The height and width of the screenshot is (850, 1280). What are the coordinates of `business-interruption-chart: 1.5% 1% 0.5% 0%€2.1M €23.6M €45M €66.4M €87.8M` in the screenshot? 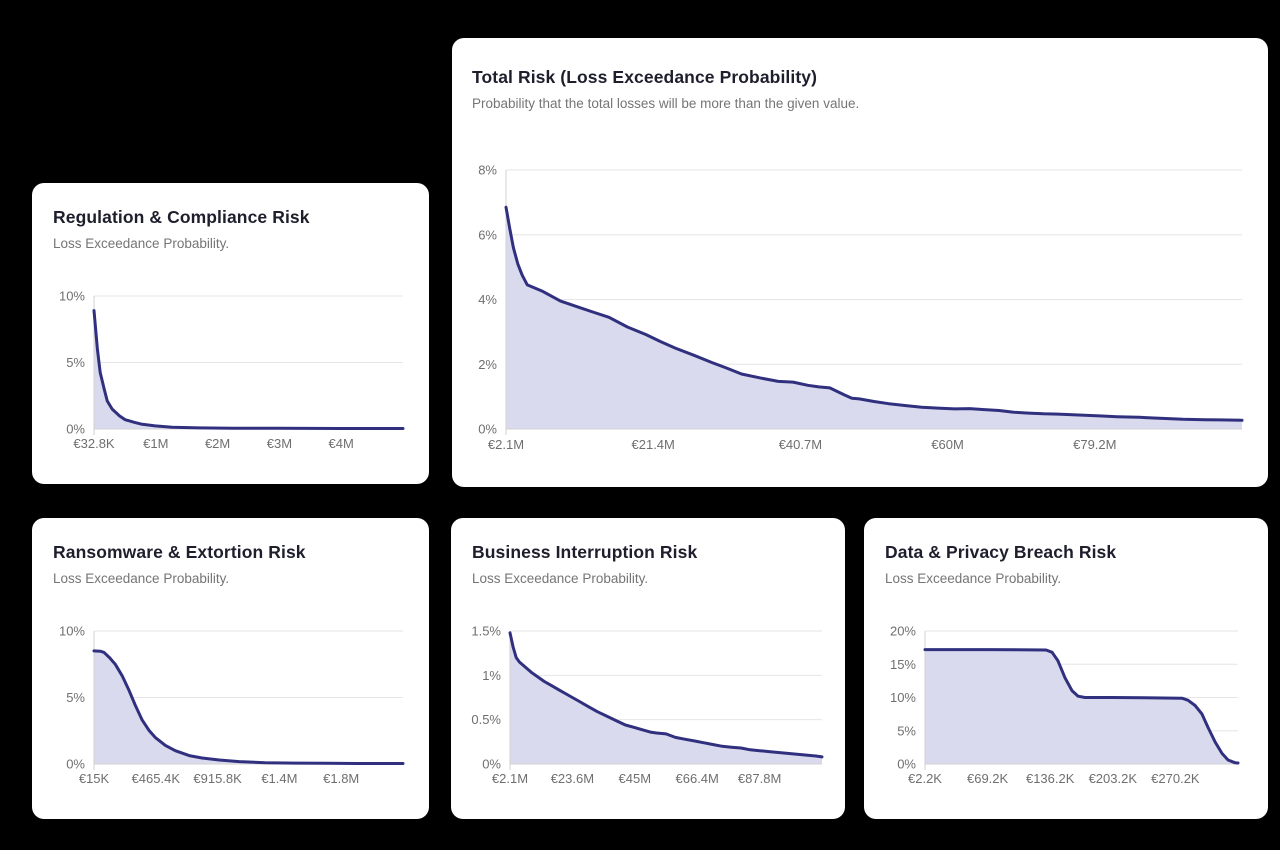 It's located at (648, 668).